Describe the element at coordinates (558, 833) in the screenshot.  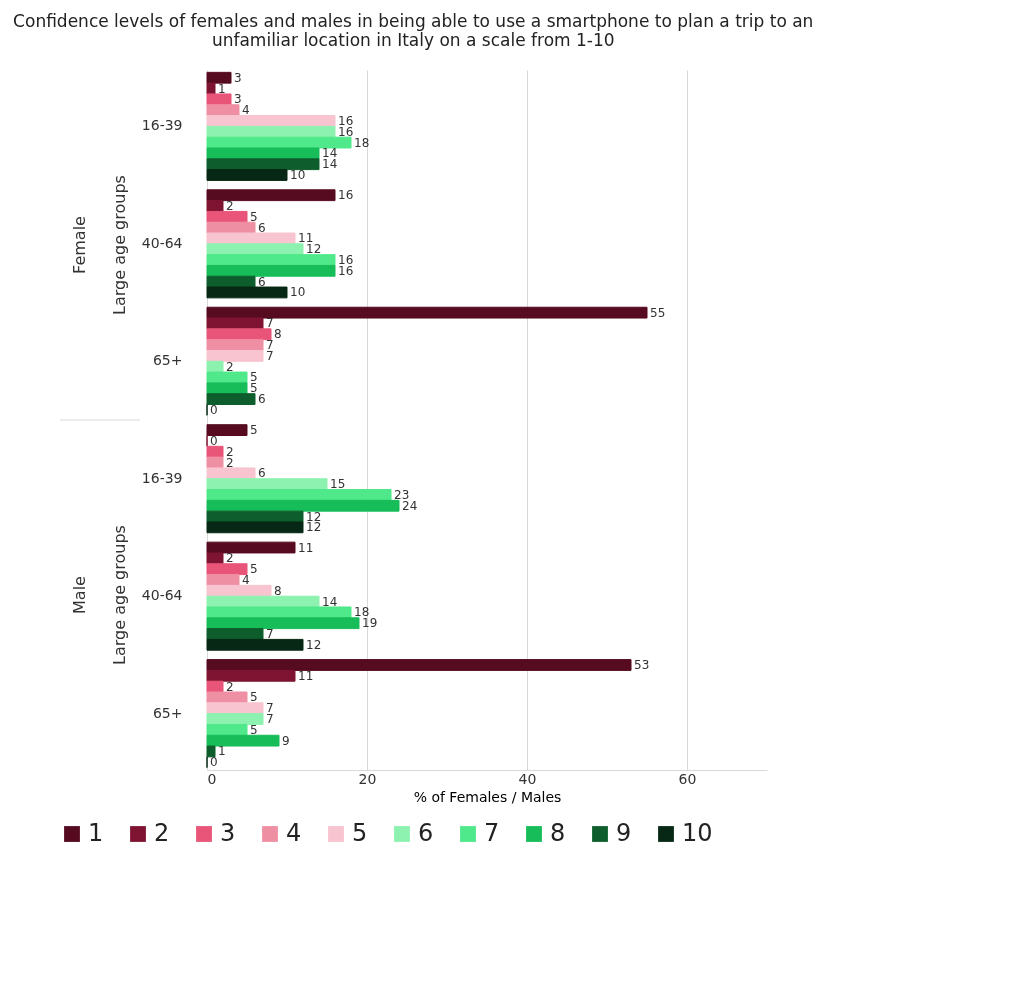
I see `legend-label: 8` at that location.